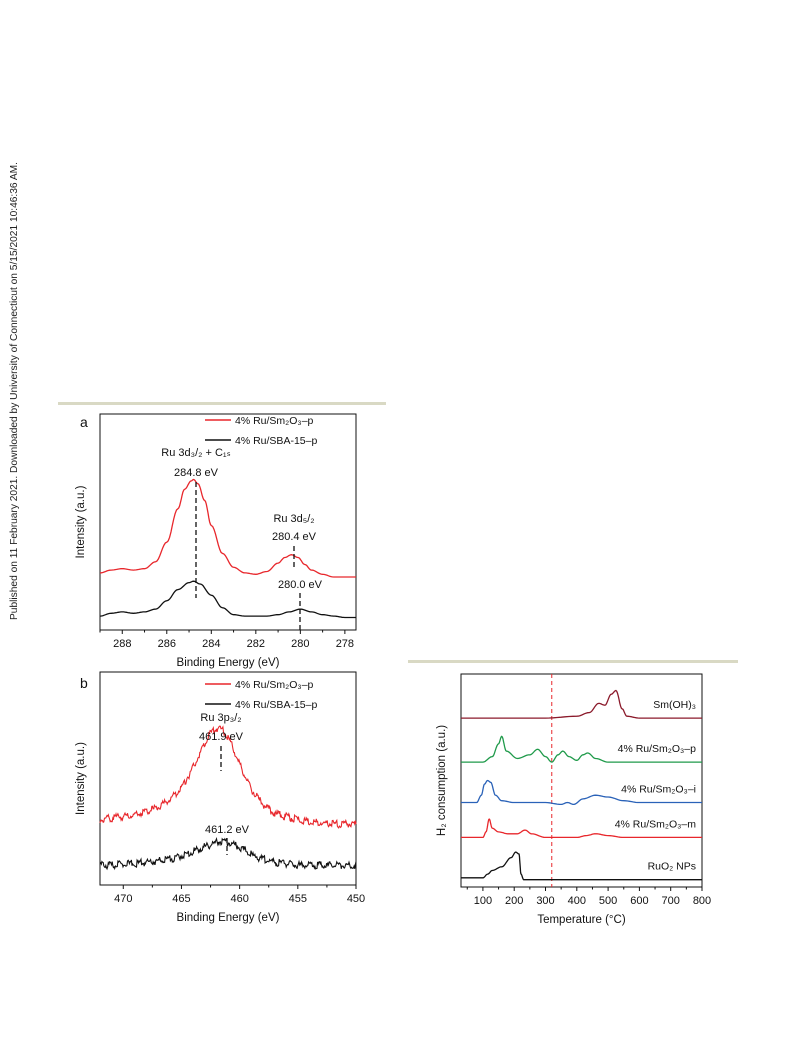 The height and width of the screenshot is (1039, 793). I want to click on x-tick-label: 278, so click(345, 644).